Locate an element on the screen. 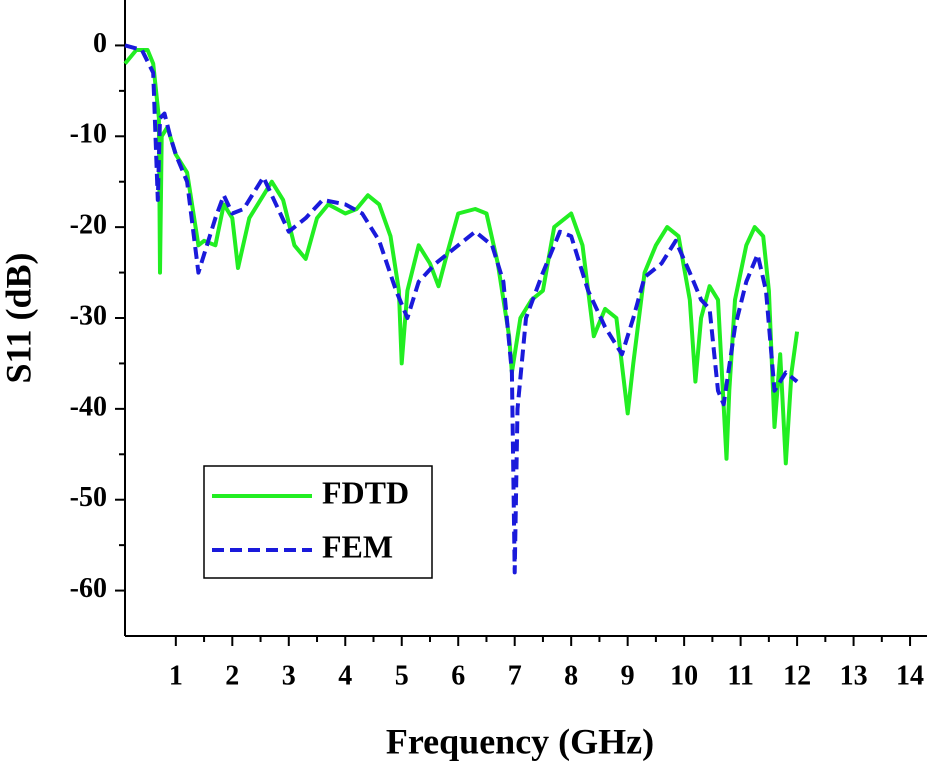 This screenshot has width=933, height=771. legend-box is located at coordinates (318, 522).